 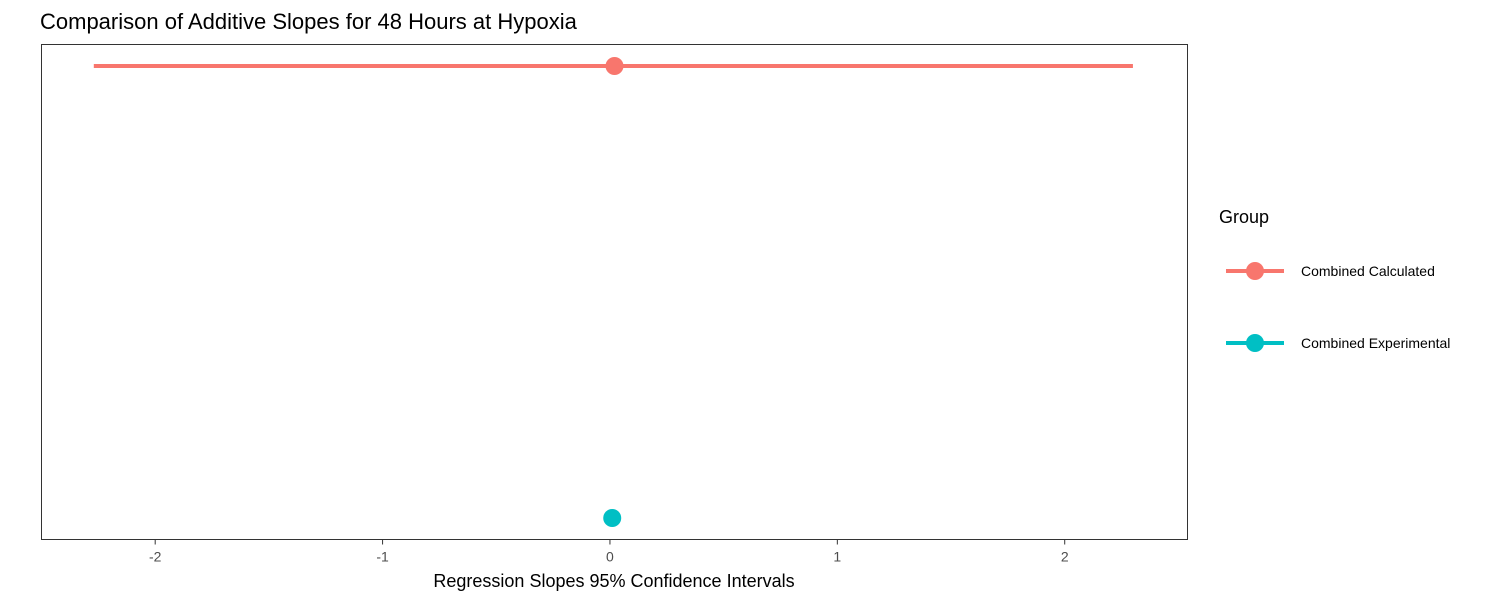 I want to click on x-tick-label: 0, so click(x=610, y=557).